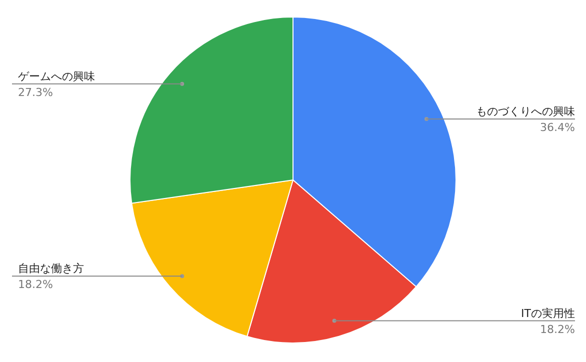  I want to click on slice-label: ITの実用性, so click(548, 313).